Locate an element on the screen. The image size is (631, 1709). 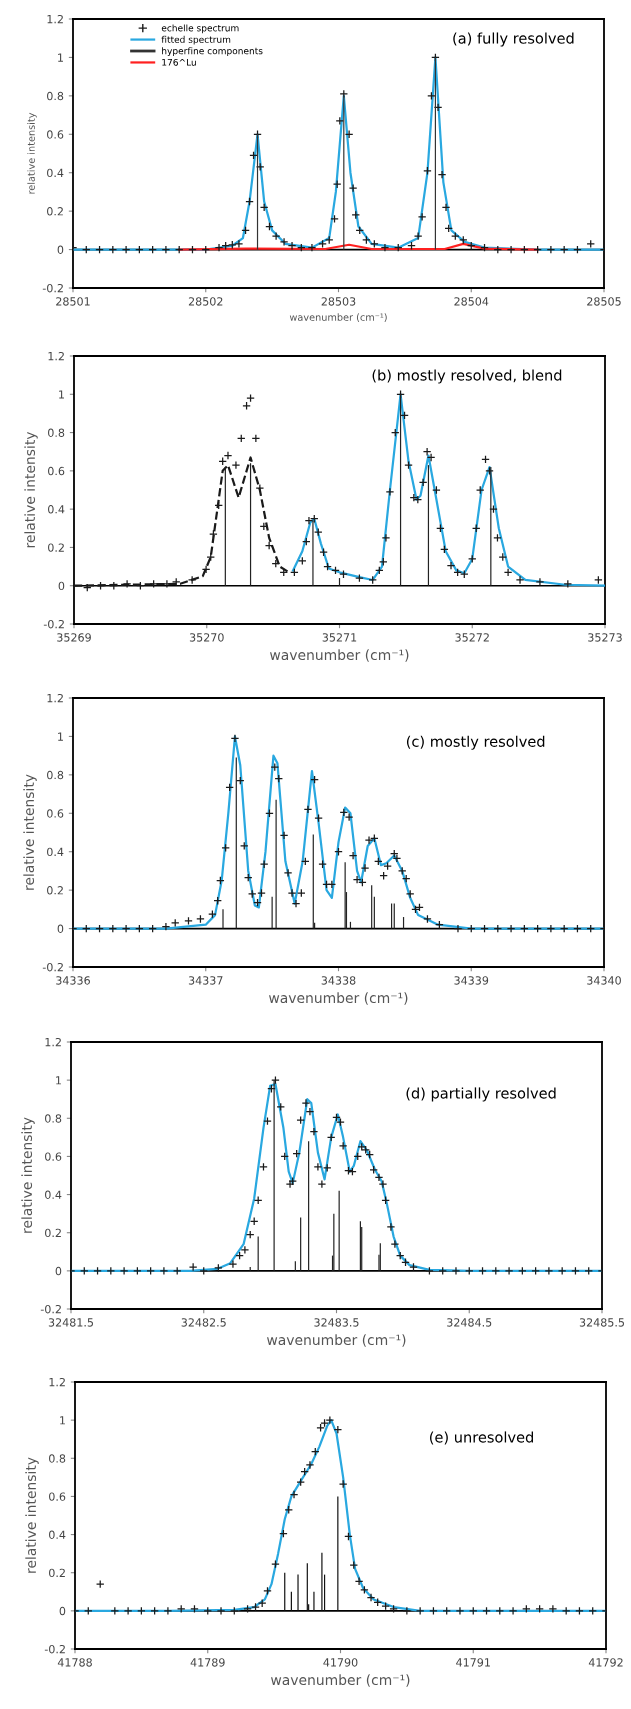
text: (d) partially resolved is located at coordinates (481, 1094).